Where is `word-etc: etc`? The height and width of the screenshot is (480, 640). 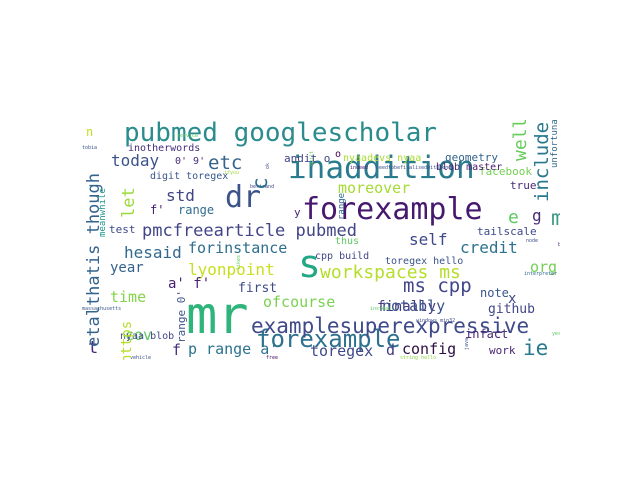 word-etc: etc is located at coordinates (225, 163).